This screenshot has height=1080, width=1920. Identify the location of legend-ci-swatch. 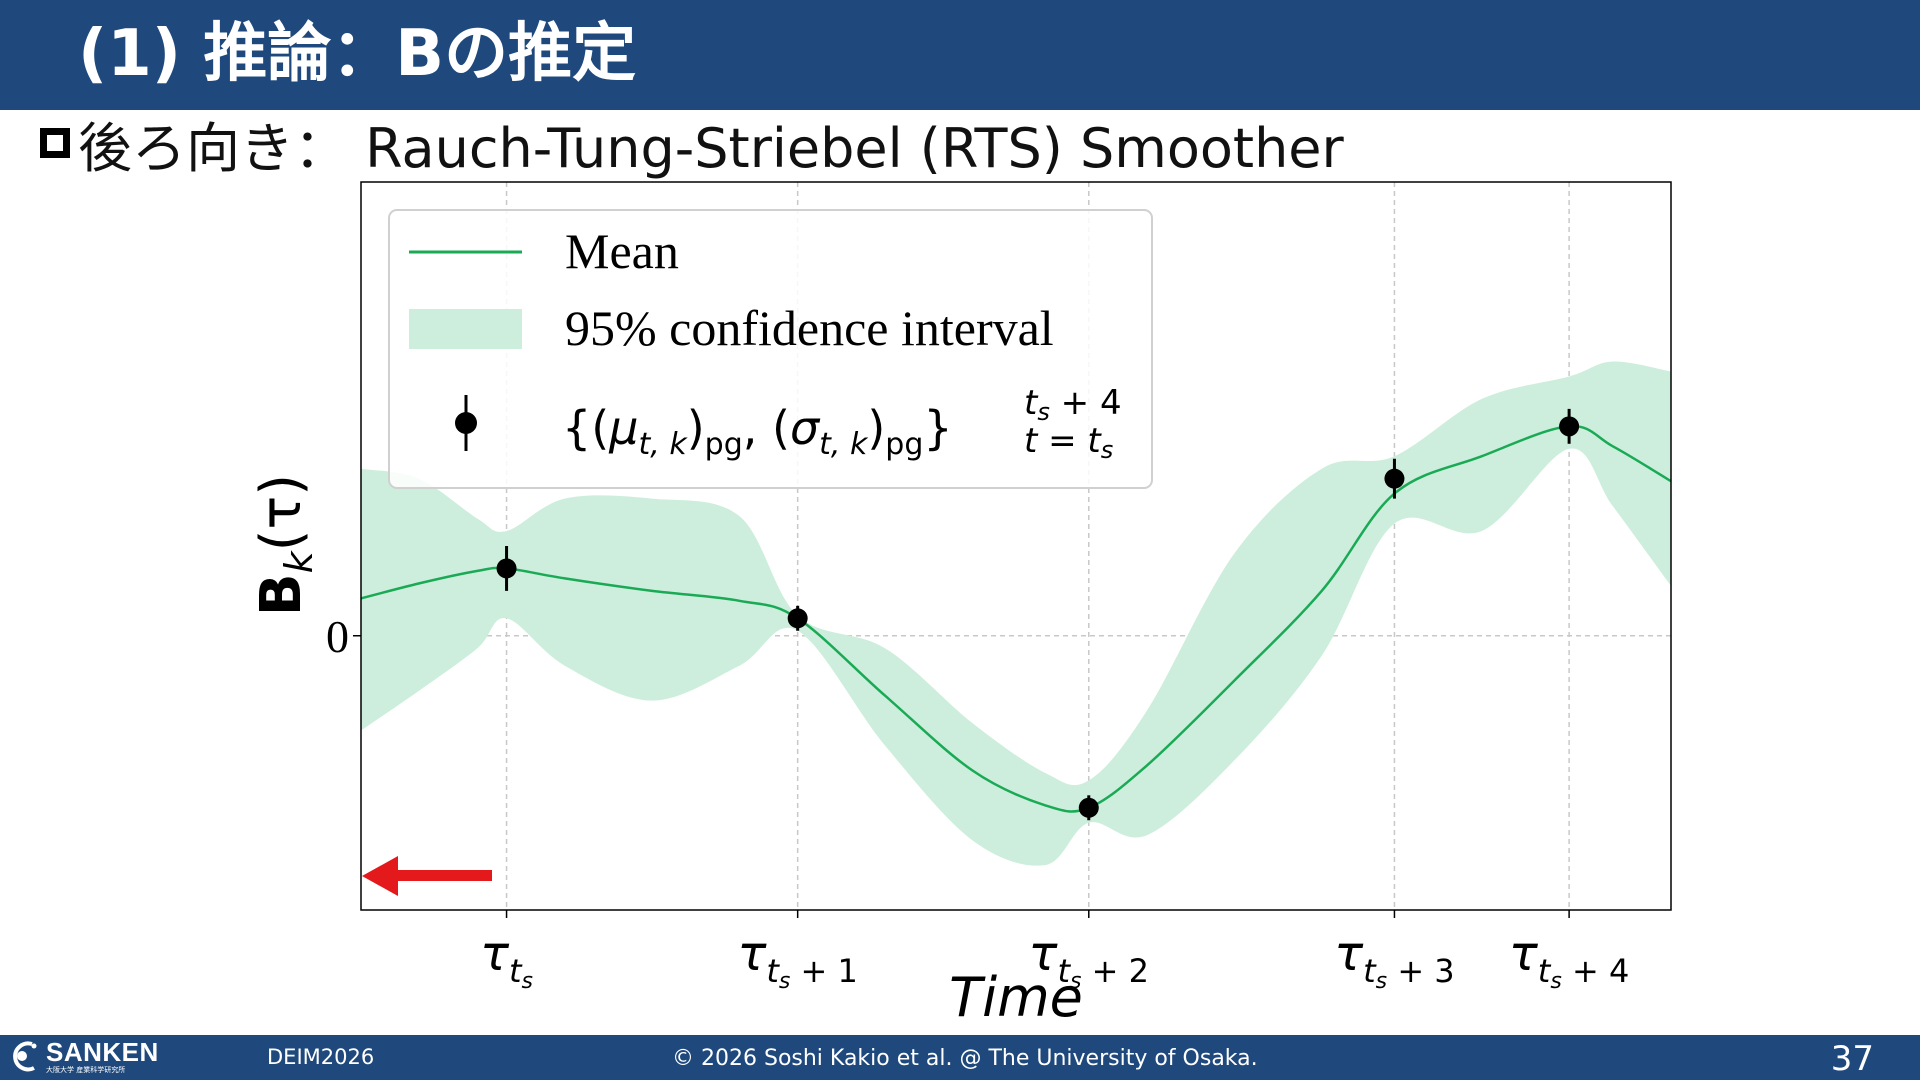
(465, 329).